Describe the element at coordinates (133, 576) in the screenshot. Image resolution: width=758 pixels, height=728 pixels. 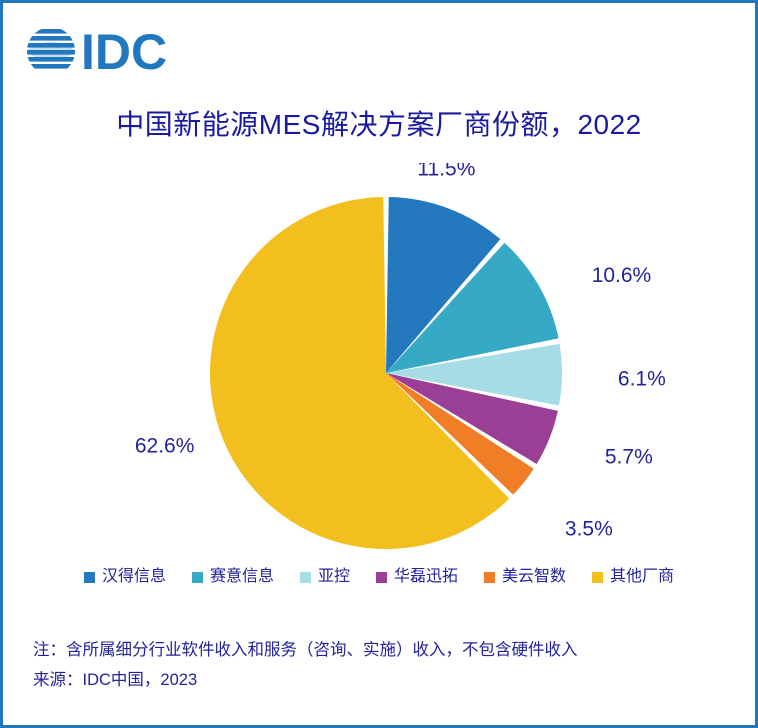
I see `legend-item-label: 汉得信息` at that location.